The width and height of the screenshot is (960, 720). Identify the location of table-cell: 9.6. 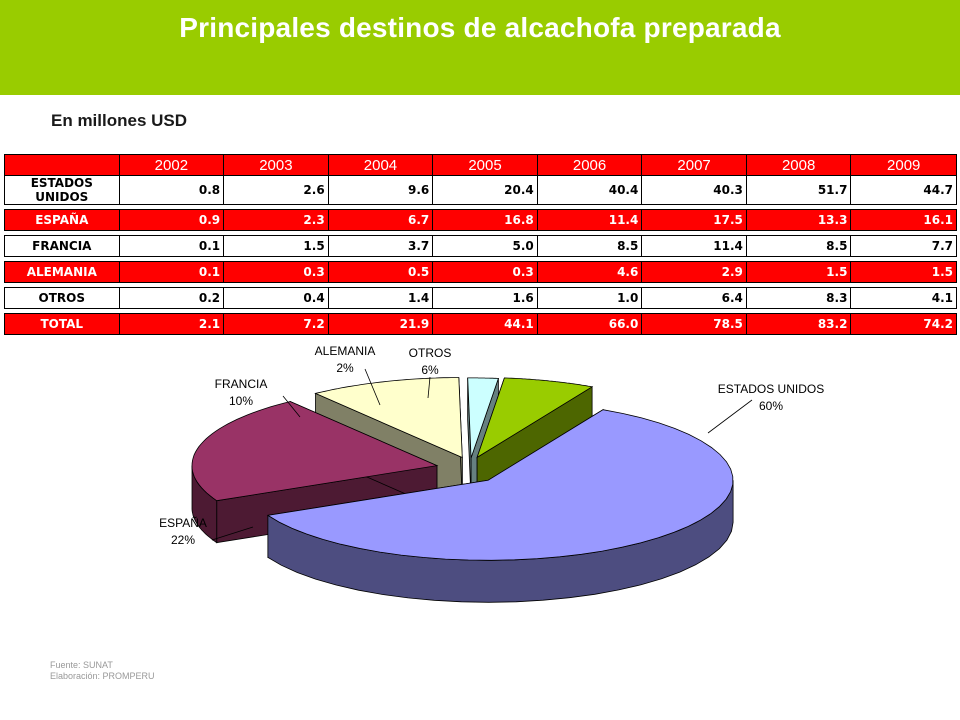
(380, 190).